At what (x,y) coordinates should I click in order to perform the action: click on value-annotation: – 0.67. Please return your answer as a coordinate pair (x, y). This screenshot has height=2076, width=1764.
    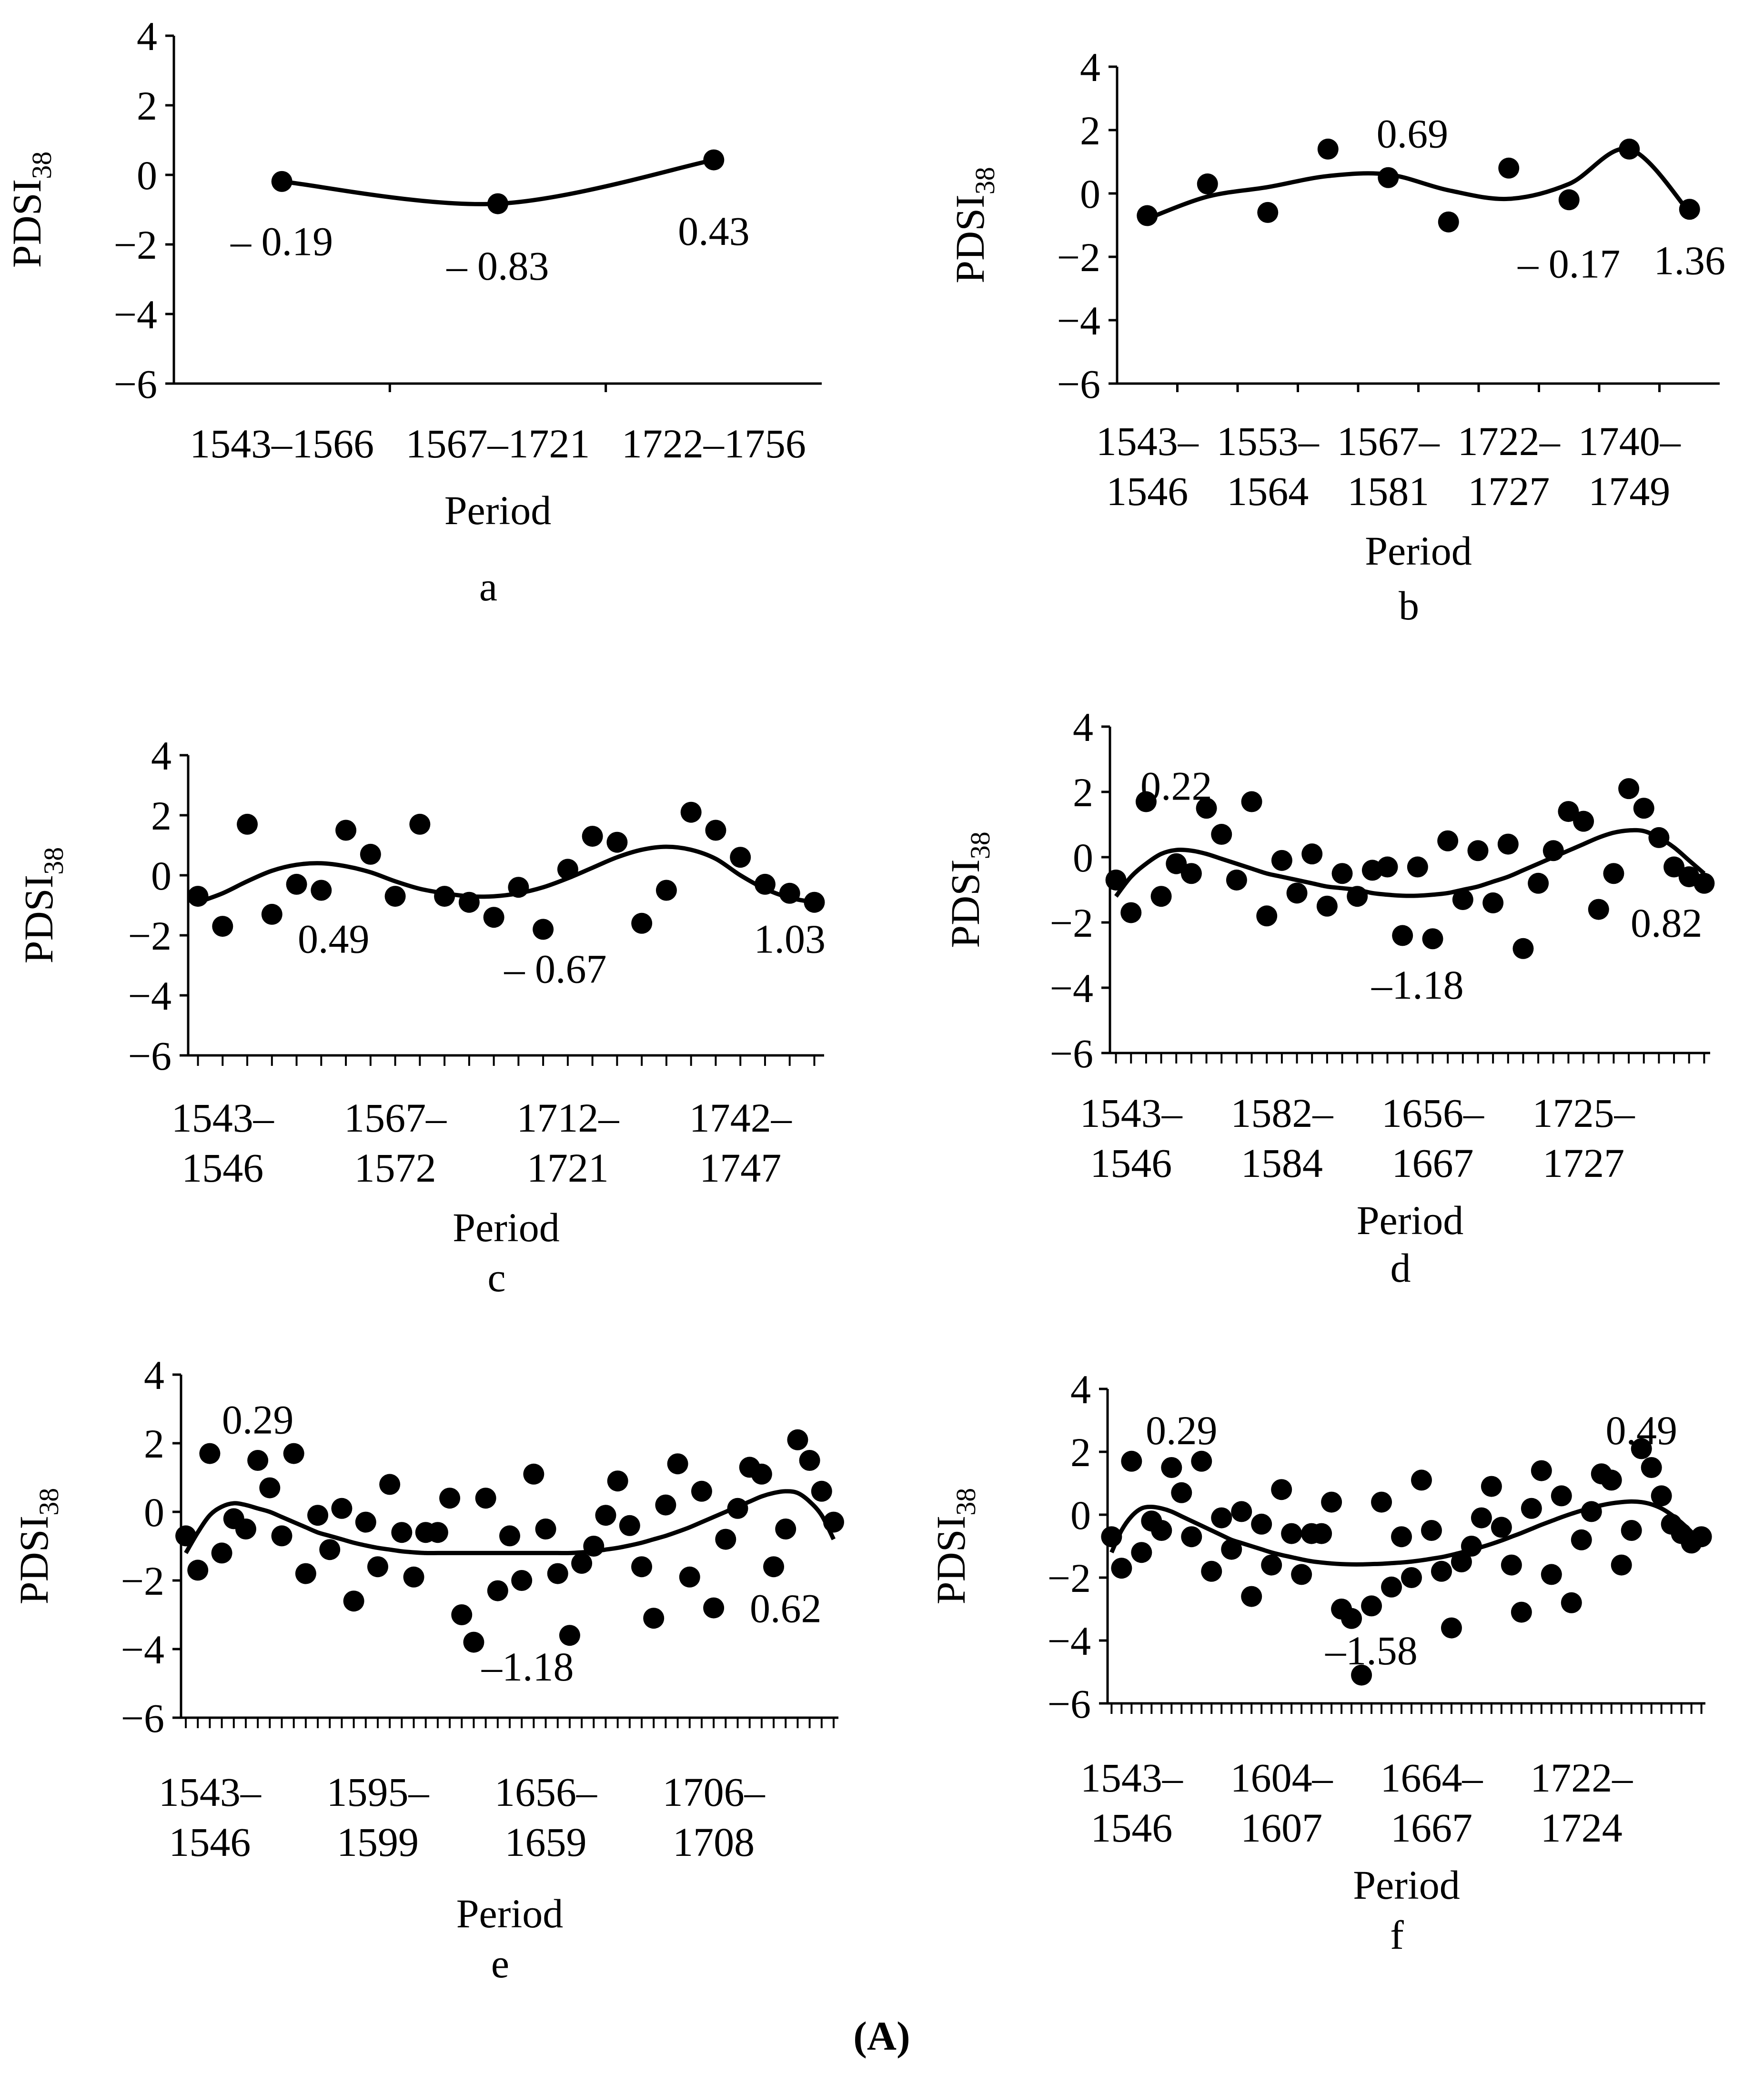
    Looking at the image, I should click on (555, 969).